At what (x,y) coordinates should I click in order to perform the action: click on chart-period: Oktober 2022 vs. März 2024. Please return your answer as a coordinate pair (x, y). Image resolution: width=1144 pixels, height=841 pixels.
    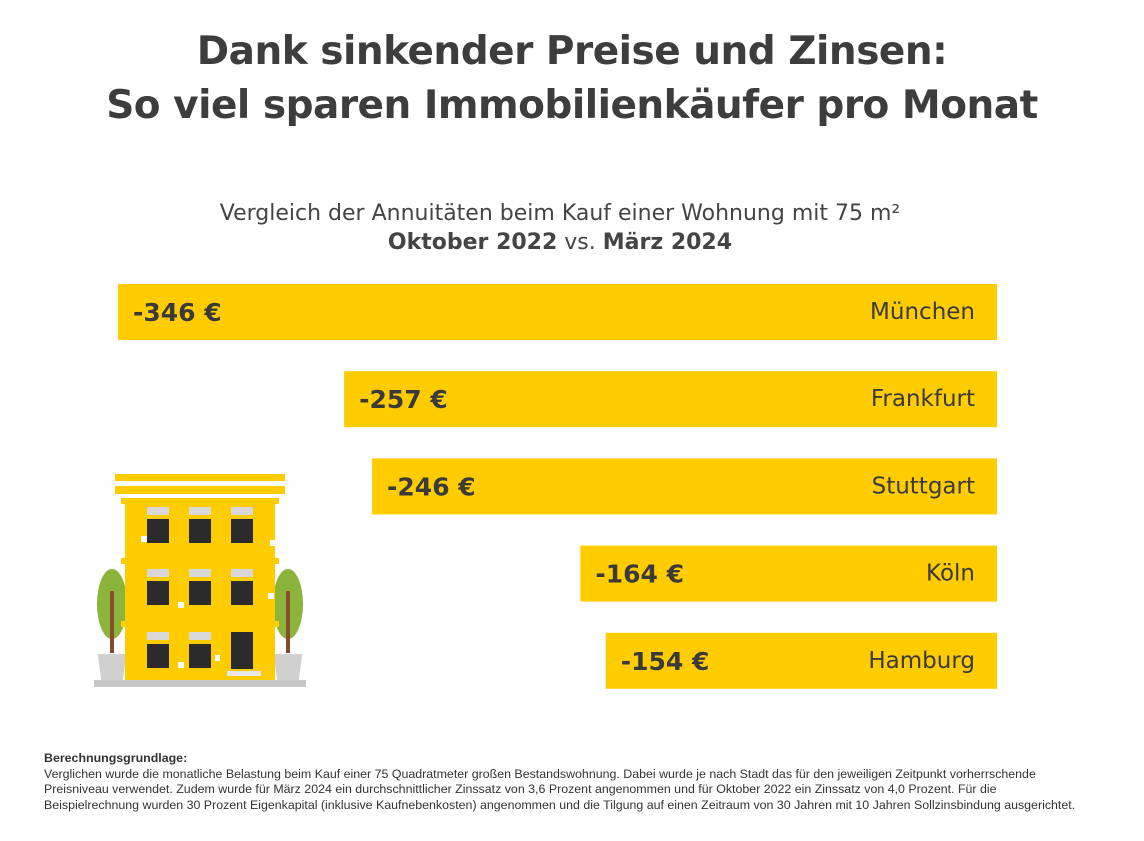
    Looking at the image, I should click on (560, 243).